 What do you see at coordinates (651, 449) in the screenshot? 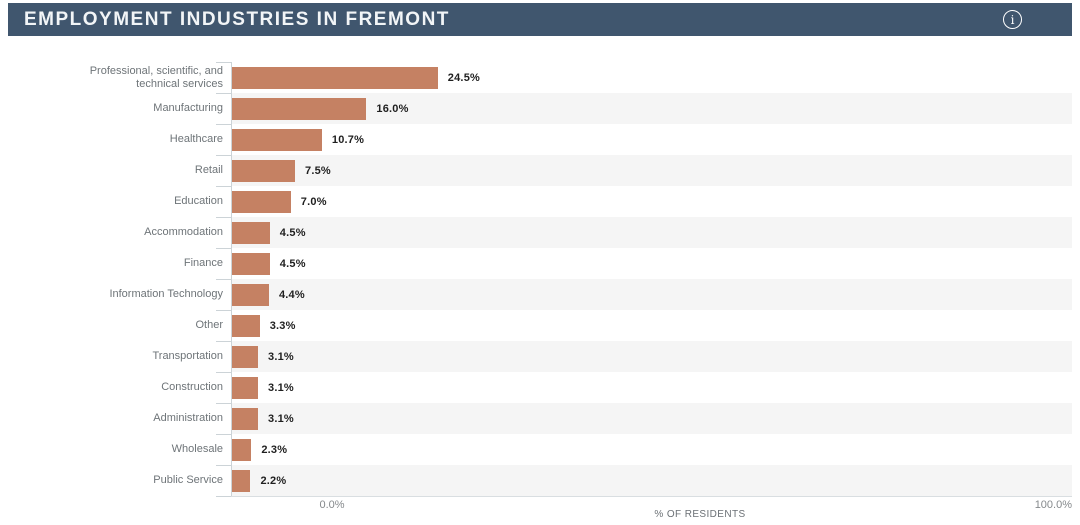
I see `plot-area: 2.3%` at bounding box center [651, 449].